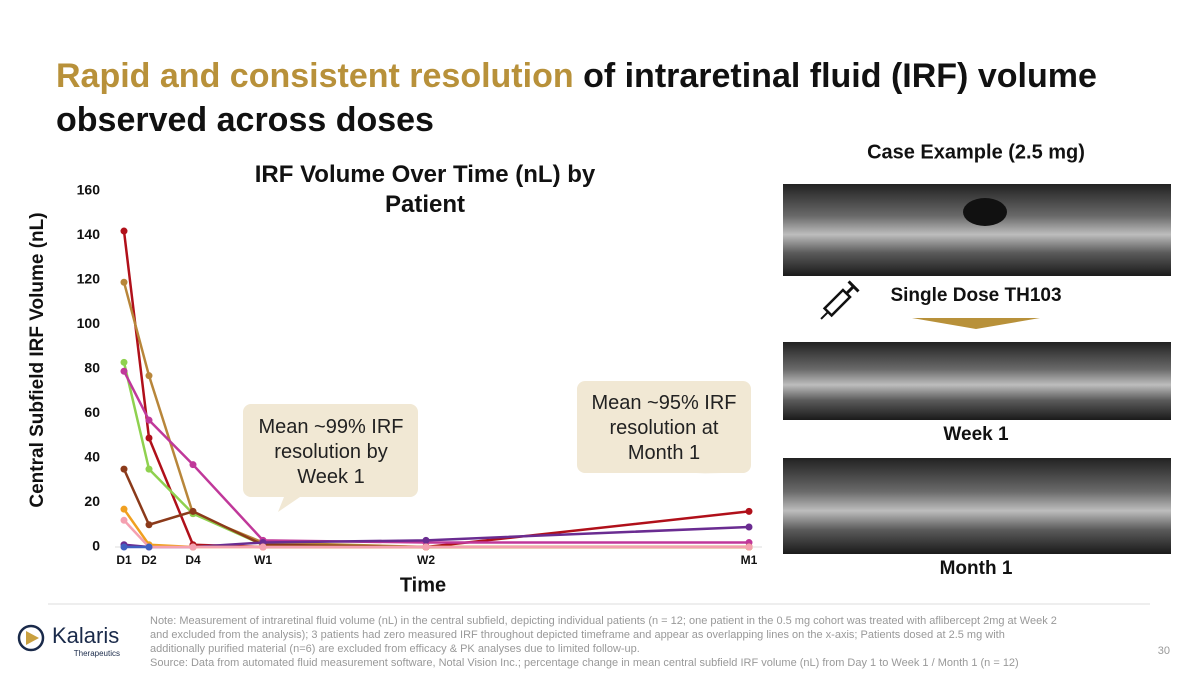 This screenshot has width=1200, height=675. Describe the element at coordinates (976, 568) in the screenshot. I see `month-label: Month 1` at that location.